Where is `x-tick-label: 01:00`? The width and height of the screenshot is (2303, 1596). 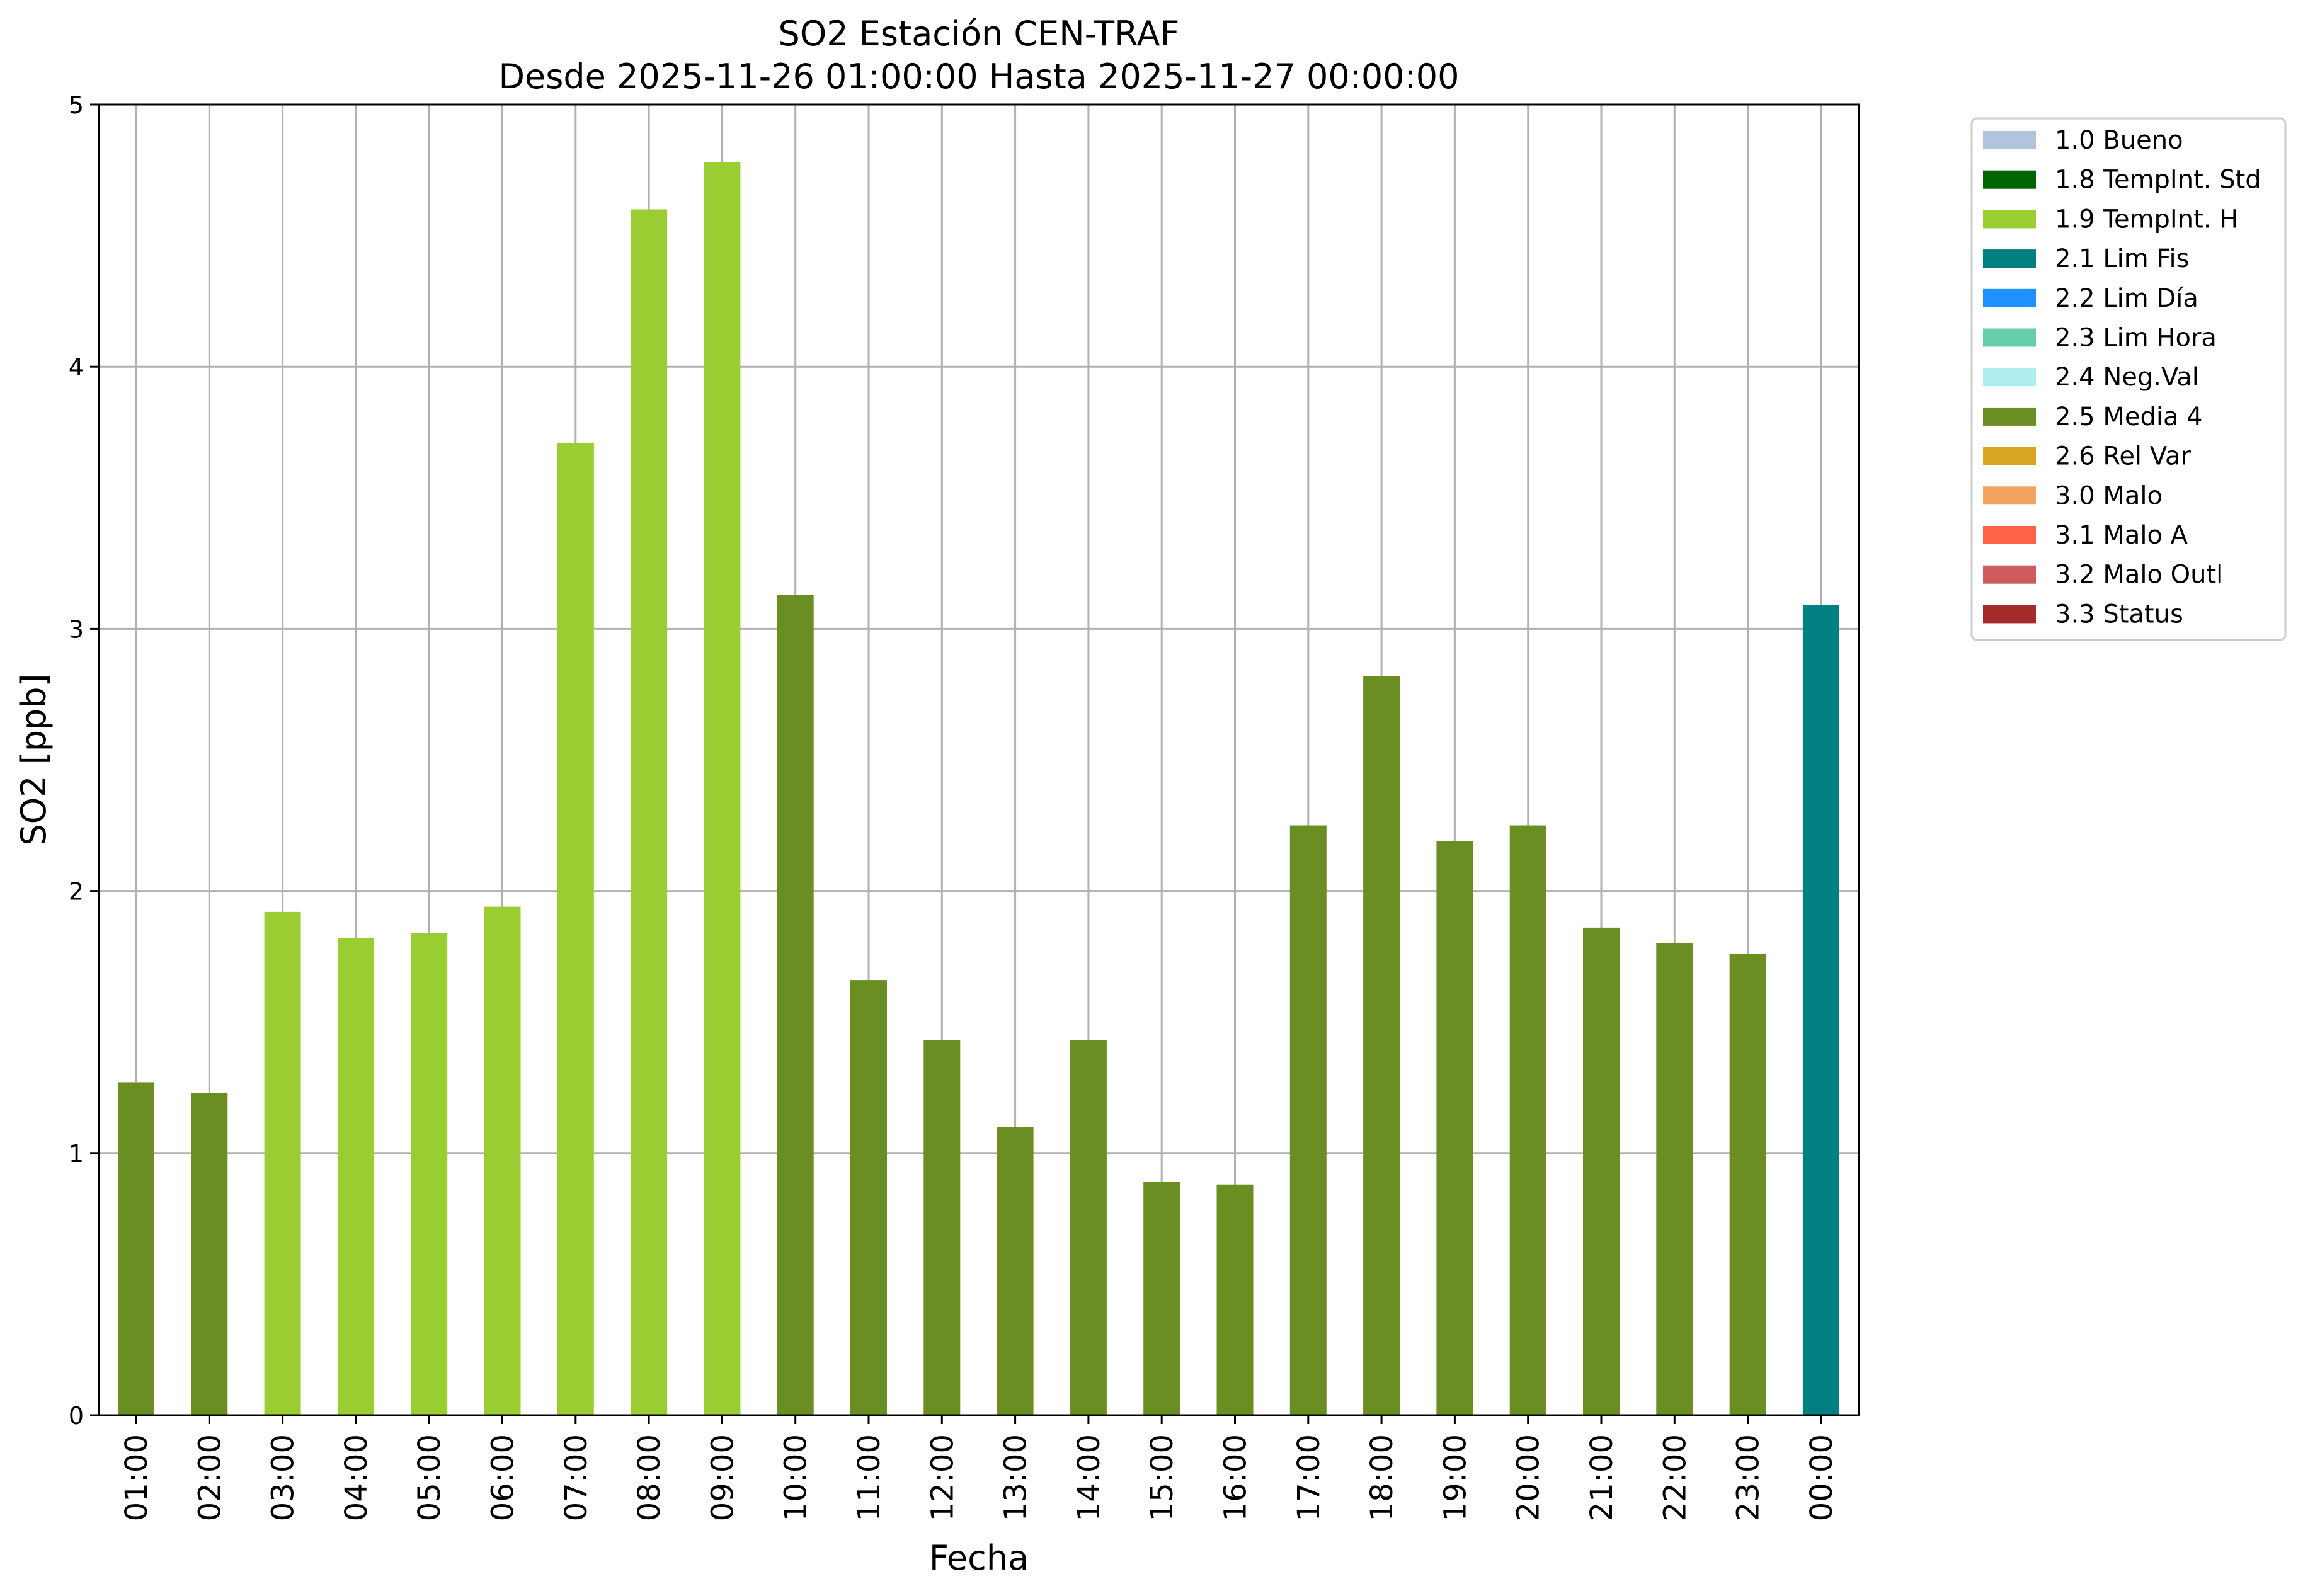
x-tick-label: 01:00 is located at coordinates (137, 1477).